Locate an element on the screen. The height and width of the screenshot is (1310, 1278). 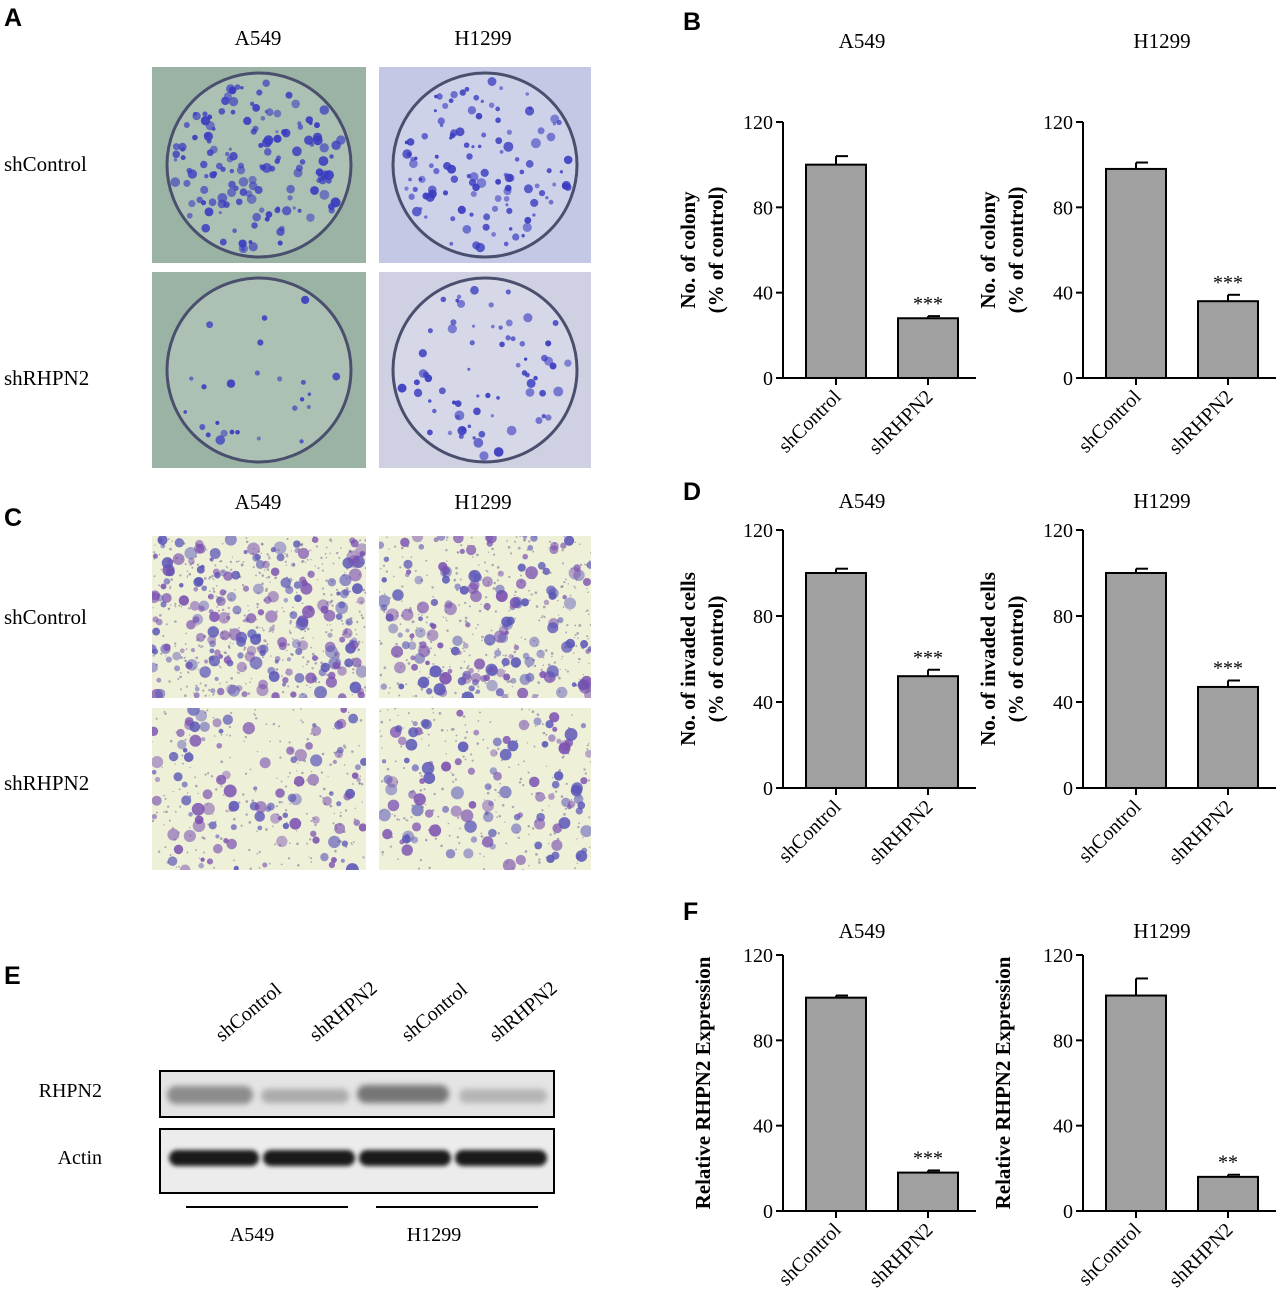
bar-shcontrol is located at coordinates (1136, 680).